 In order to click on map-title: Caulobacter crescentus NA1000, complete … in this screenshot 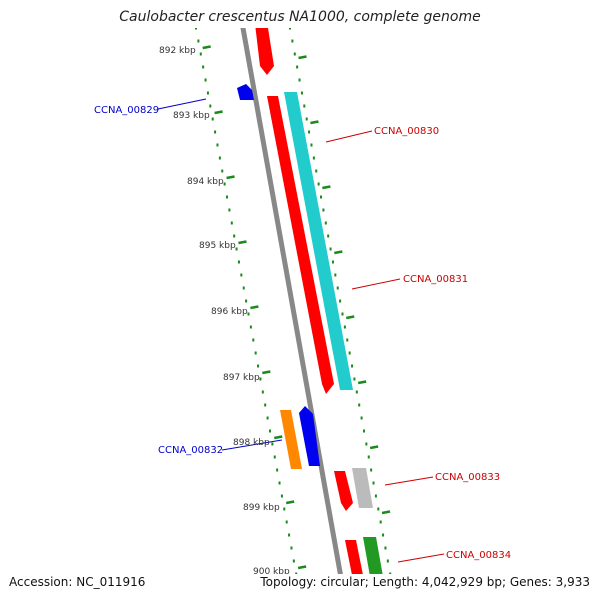, I will do `click(300, 17)`.